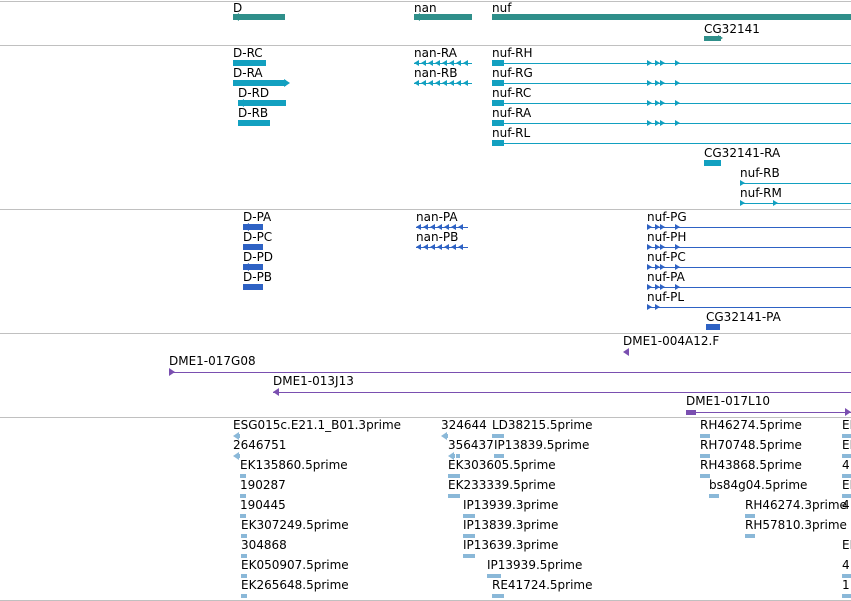 The width and height of the screenshot is (851, 601). What do you see at coordinates (667, 237) in the screenshot?
I see `feature-label: nuf-PH` at bounding box center [667, 237].